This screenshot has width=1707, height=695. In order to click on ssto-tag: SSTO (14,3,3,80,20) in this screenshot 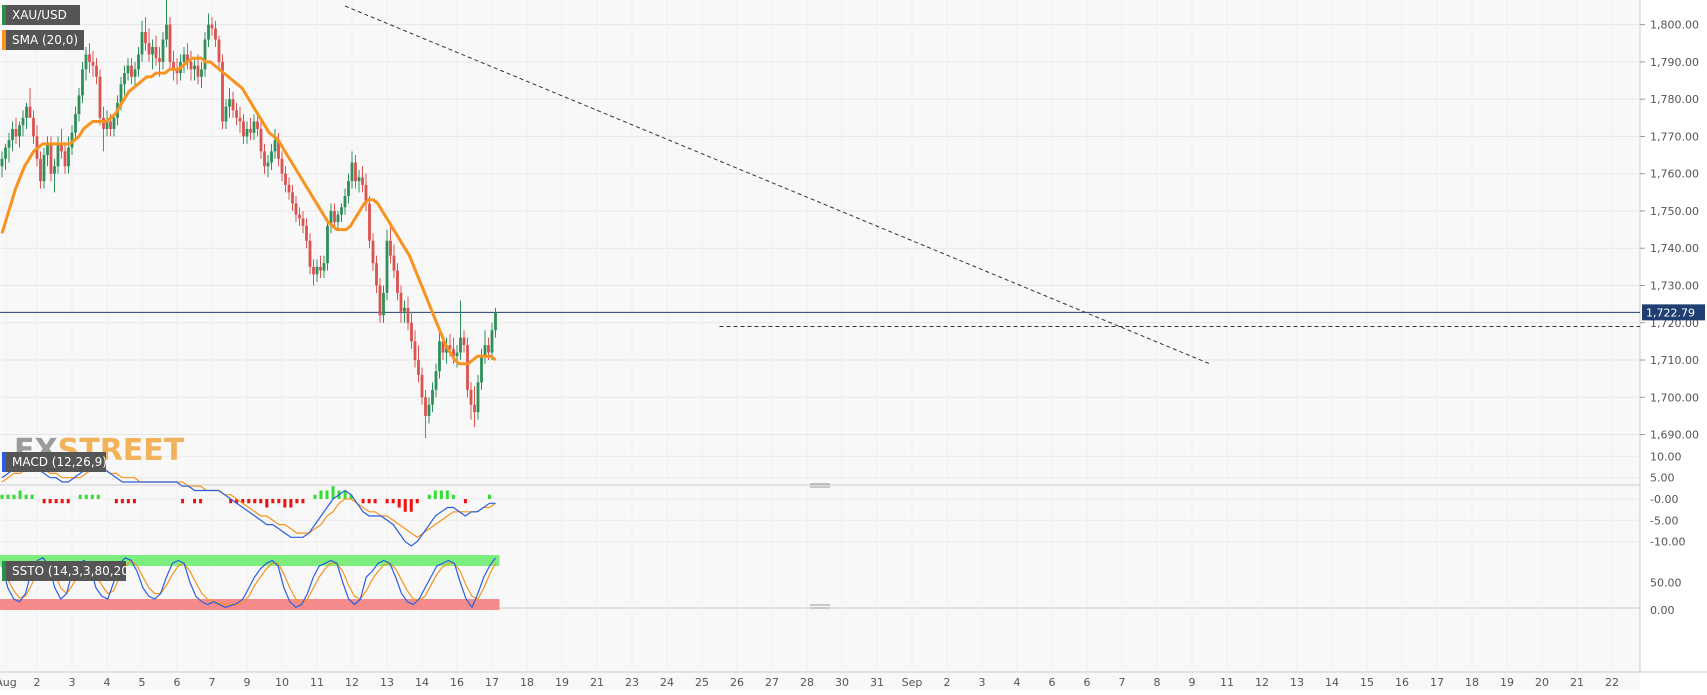, I will do `click(68, 571)`.